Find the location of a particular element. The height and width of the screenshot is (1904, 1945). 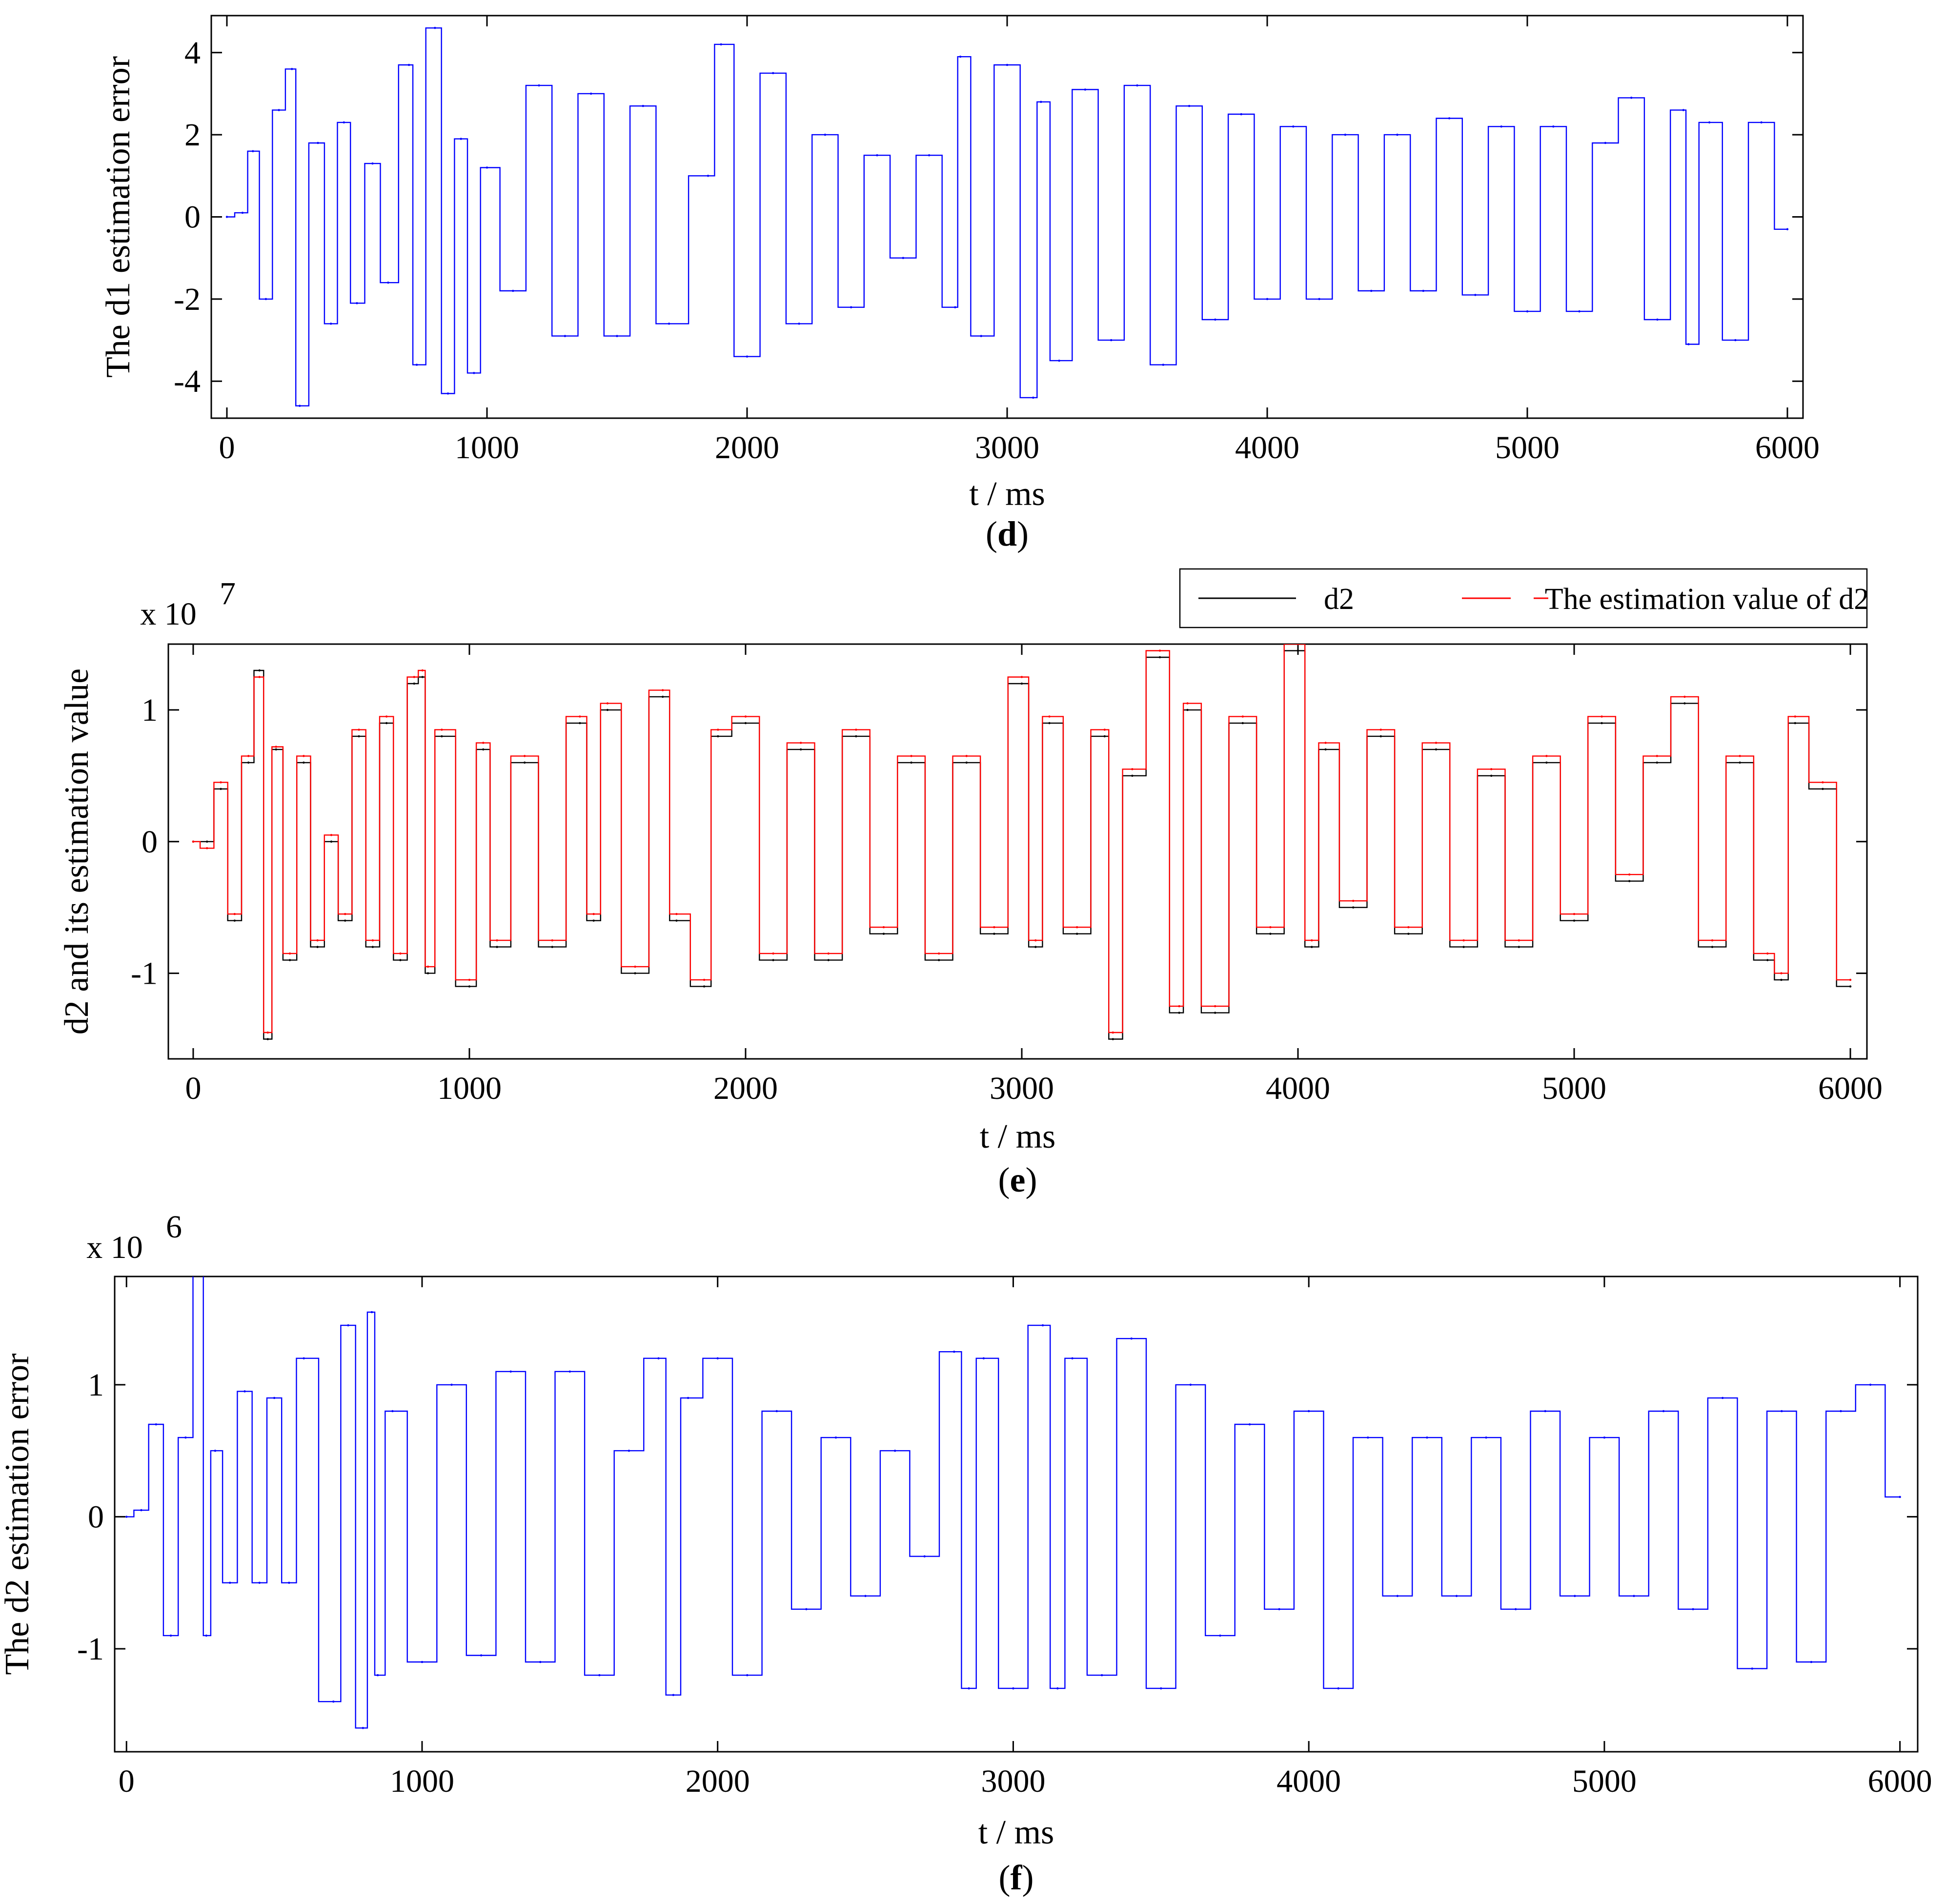

x-axis-label: t / ms is located at coordinates (1016, 1832).